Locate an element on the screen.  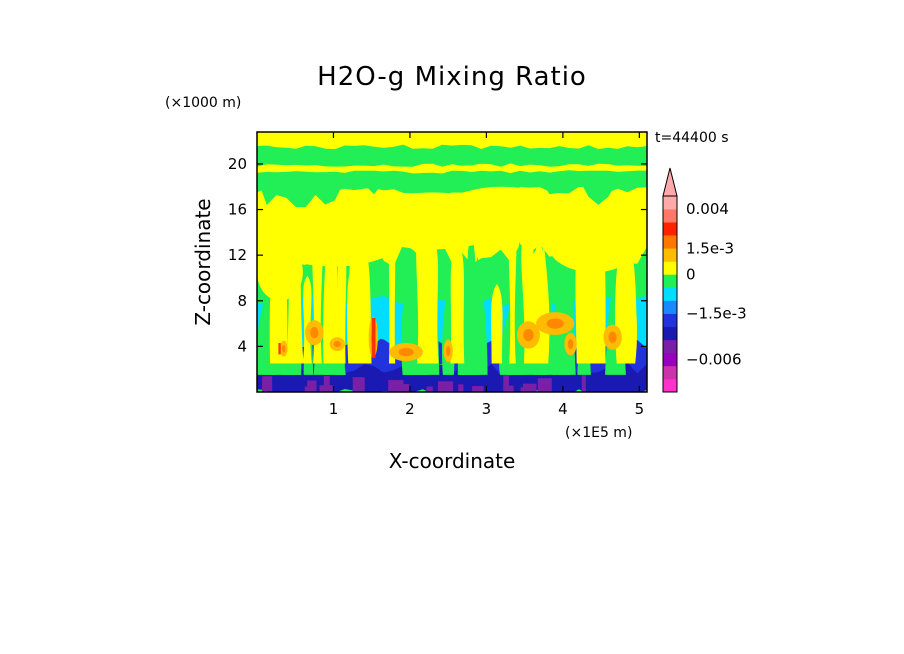
x-tick-label: 3 is located at coordinates (487, 409).